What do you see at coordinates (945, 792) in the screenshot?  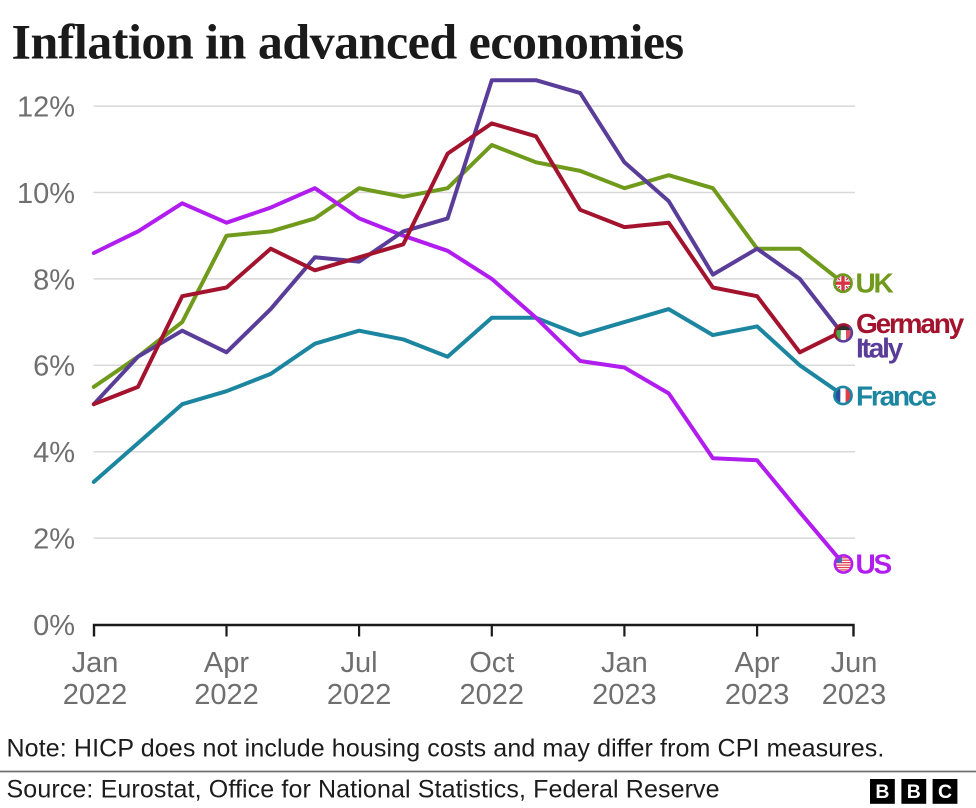 I see `svg-text: C` at bounding box center [945, 792].